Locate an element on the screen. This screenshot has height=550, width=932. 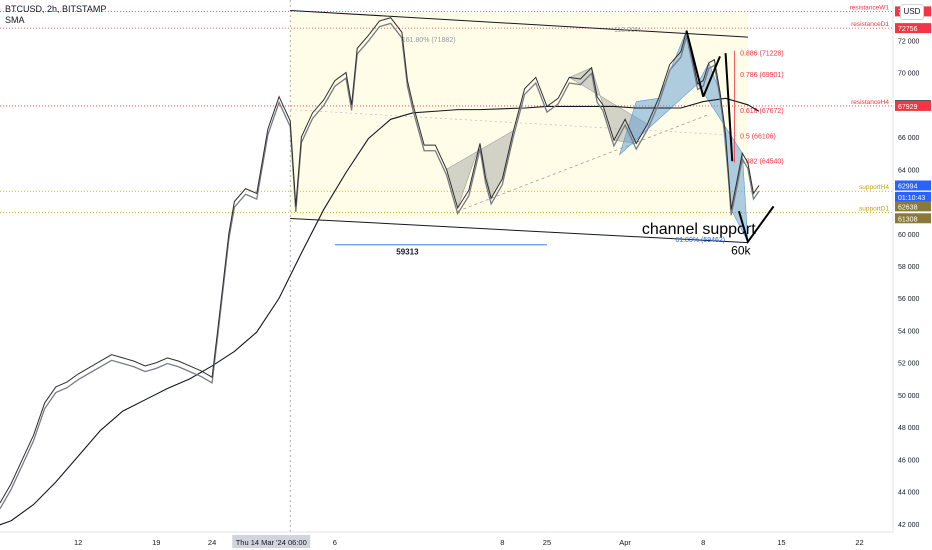
price-tag-label: 62638 is located at coordinates (908, 207).